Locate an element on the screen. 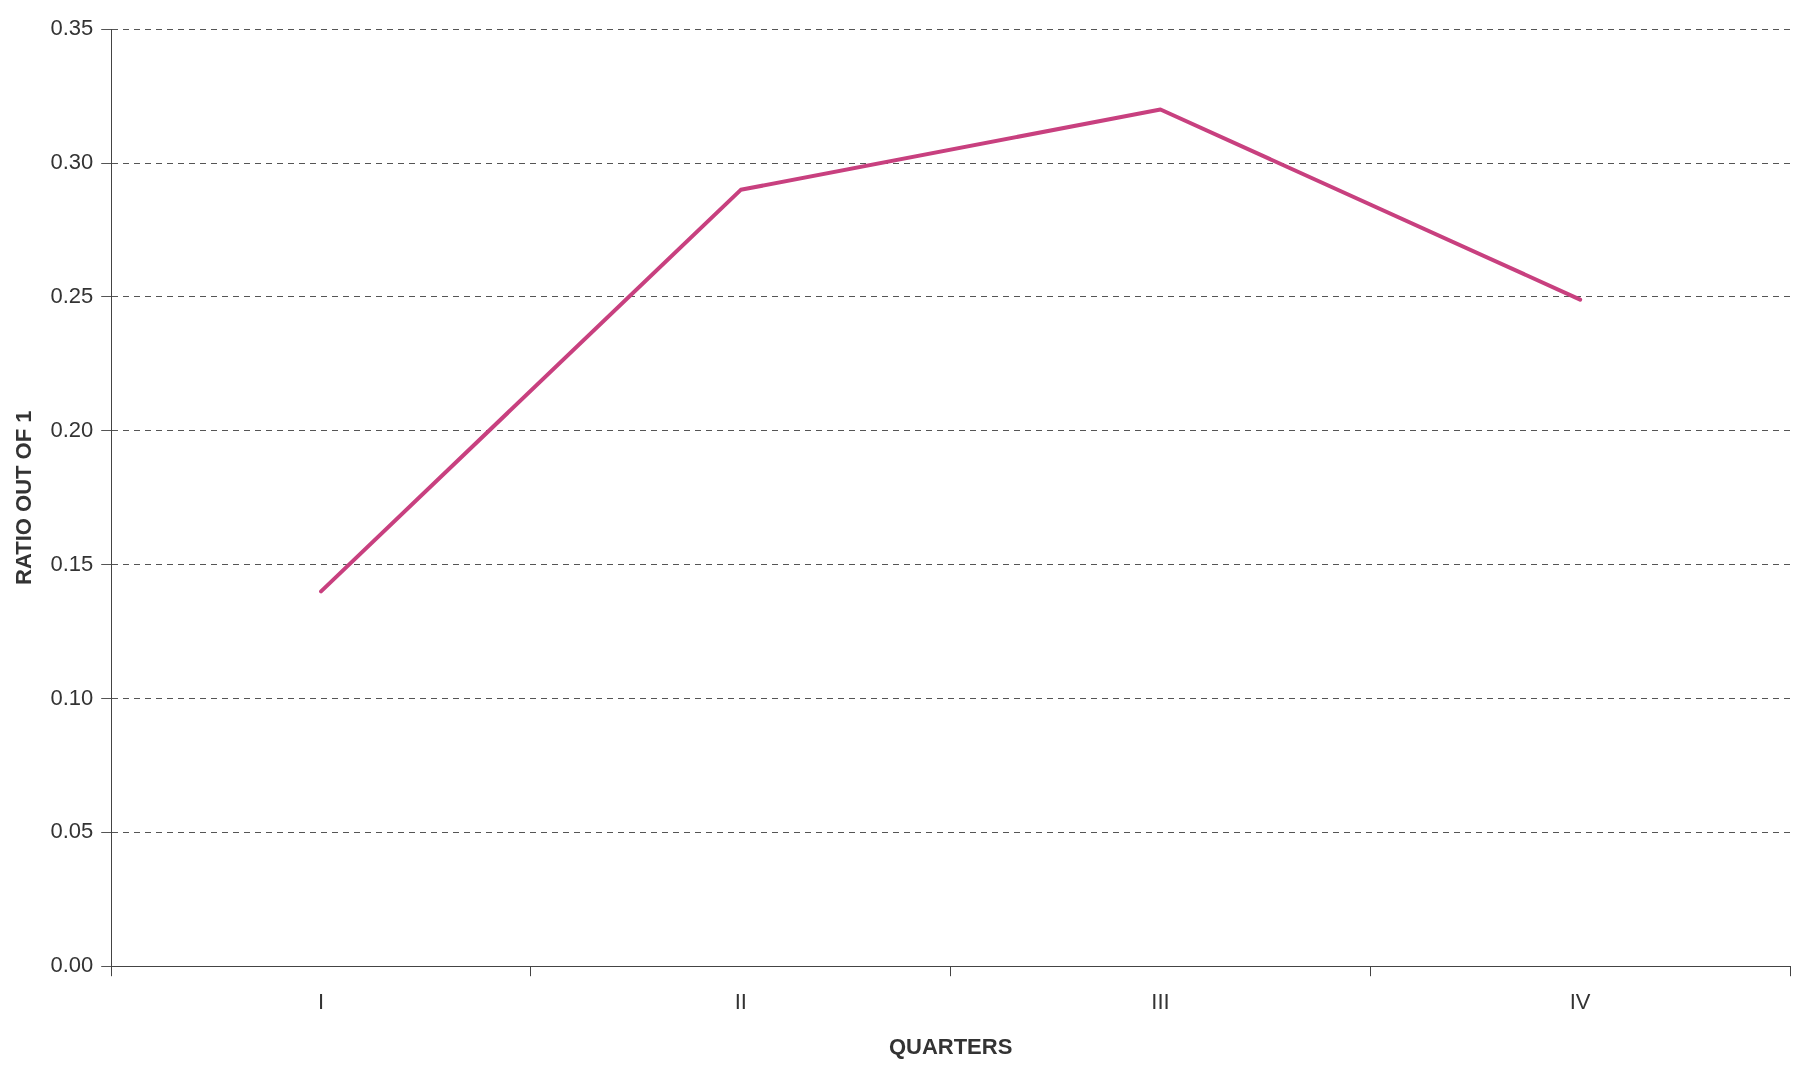 Image resolution: width=1802 pixels, height=1073 pixels. y-tick-label: 0.30 is located at coordinates (72, 162).